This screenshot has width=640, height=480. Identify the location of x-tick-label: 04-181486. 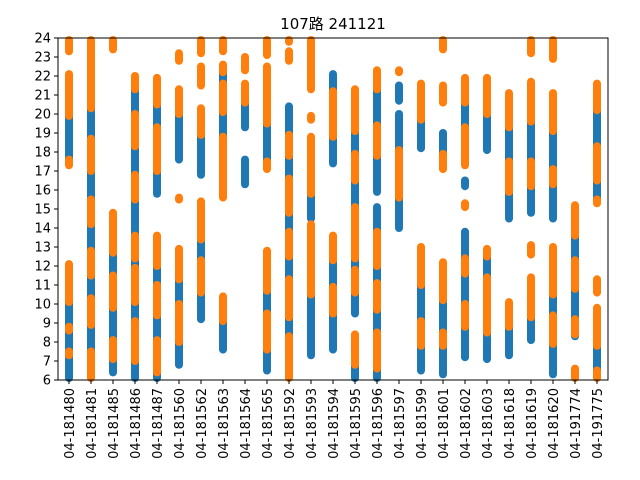
(136, 423).